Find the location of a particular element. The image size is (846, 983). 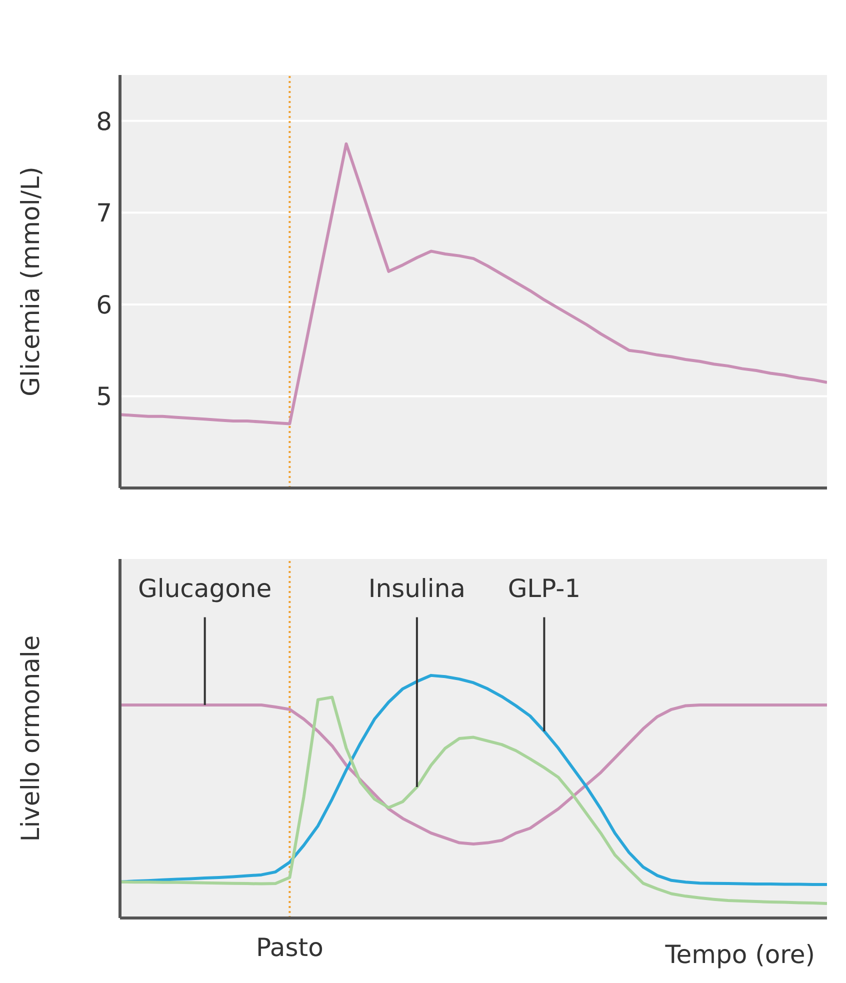

text: Pasto is located at coordinates (290, 947).